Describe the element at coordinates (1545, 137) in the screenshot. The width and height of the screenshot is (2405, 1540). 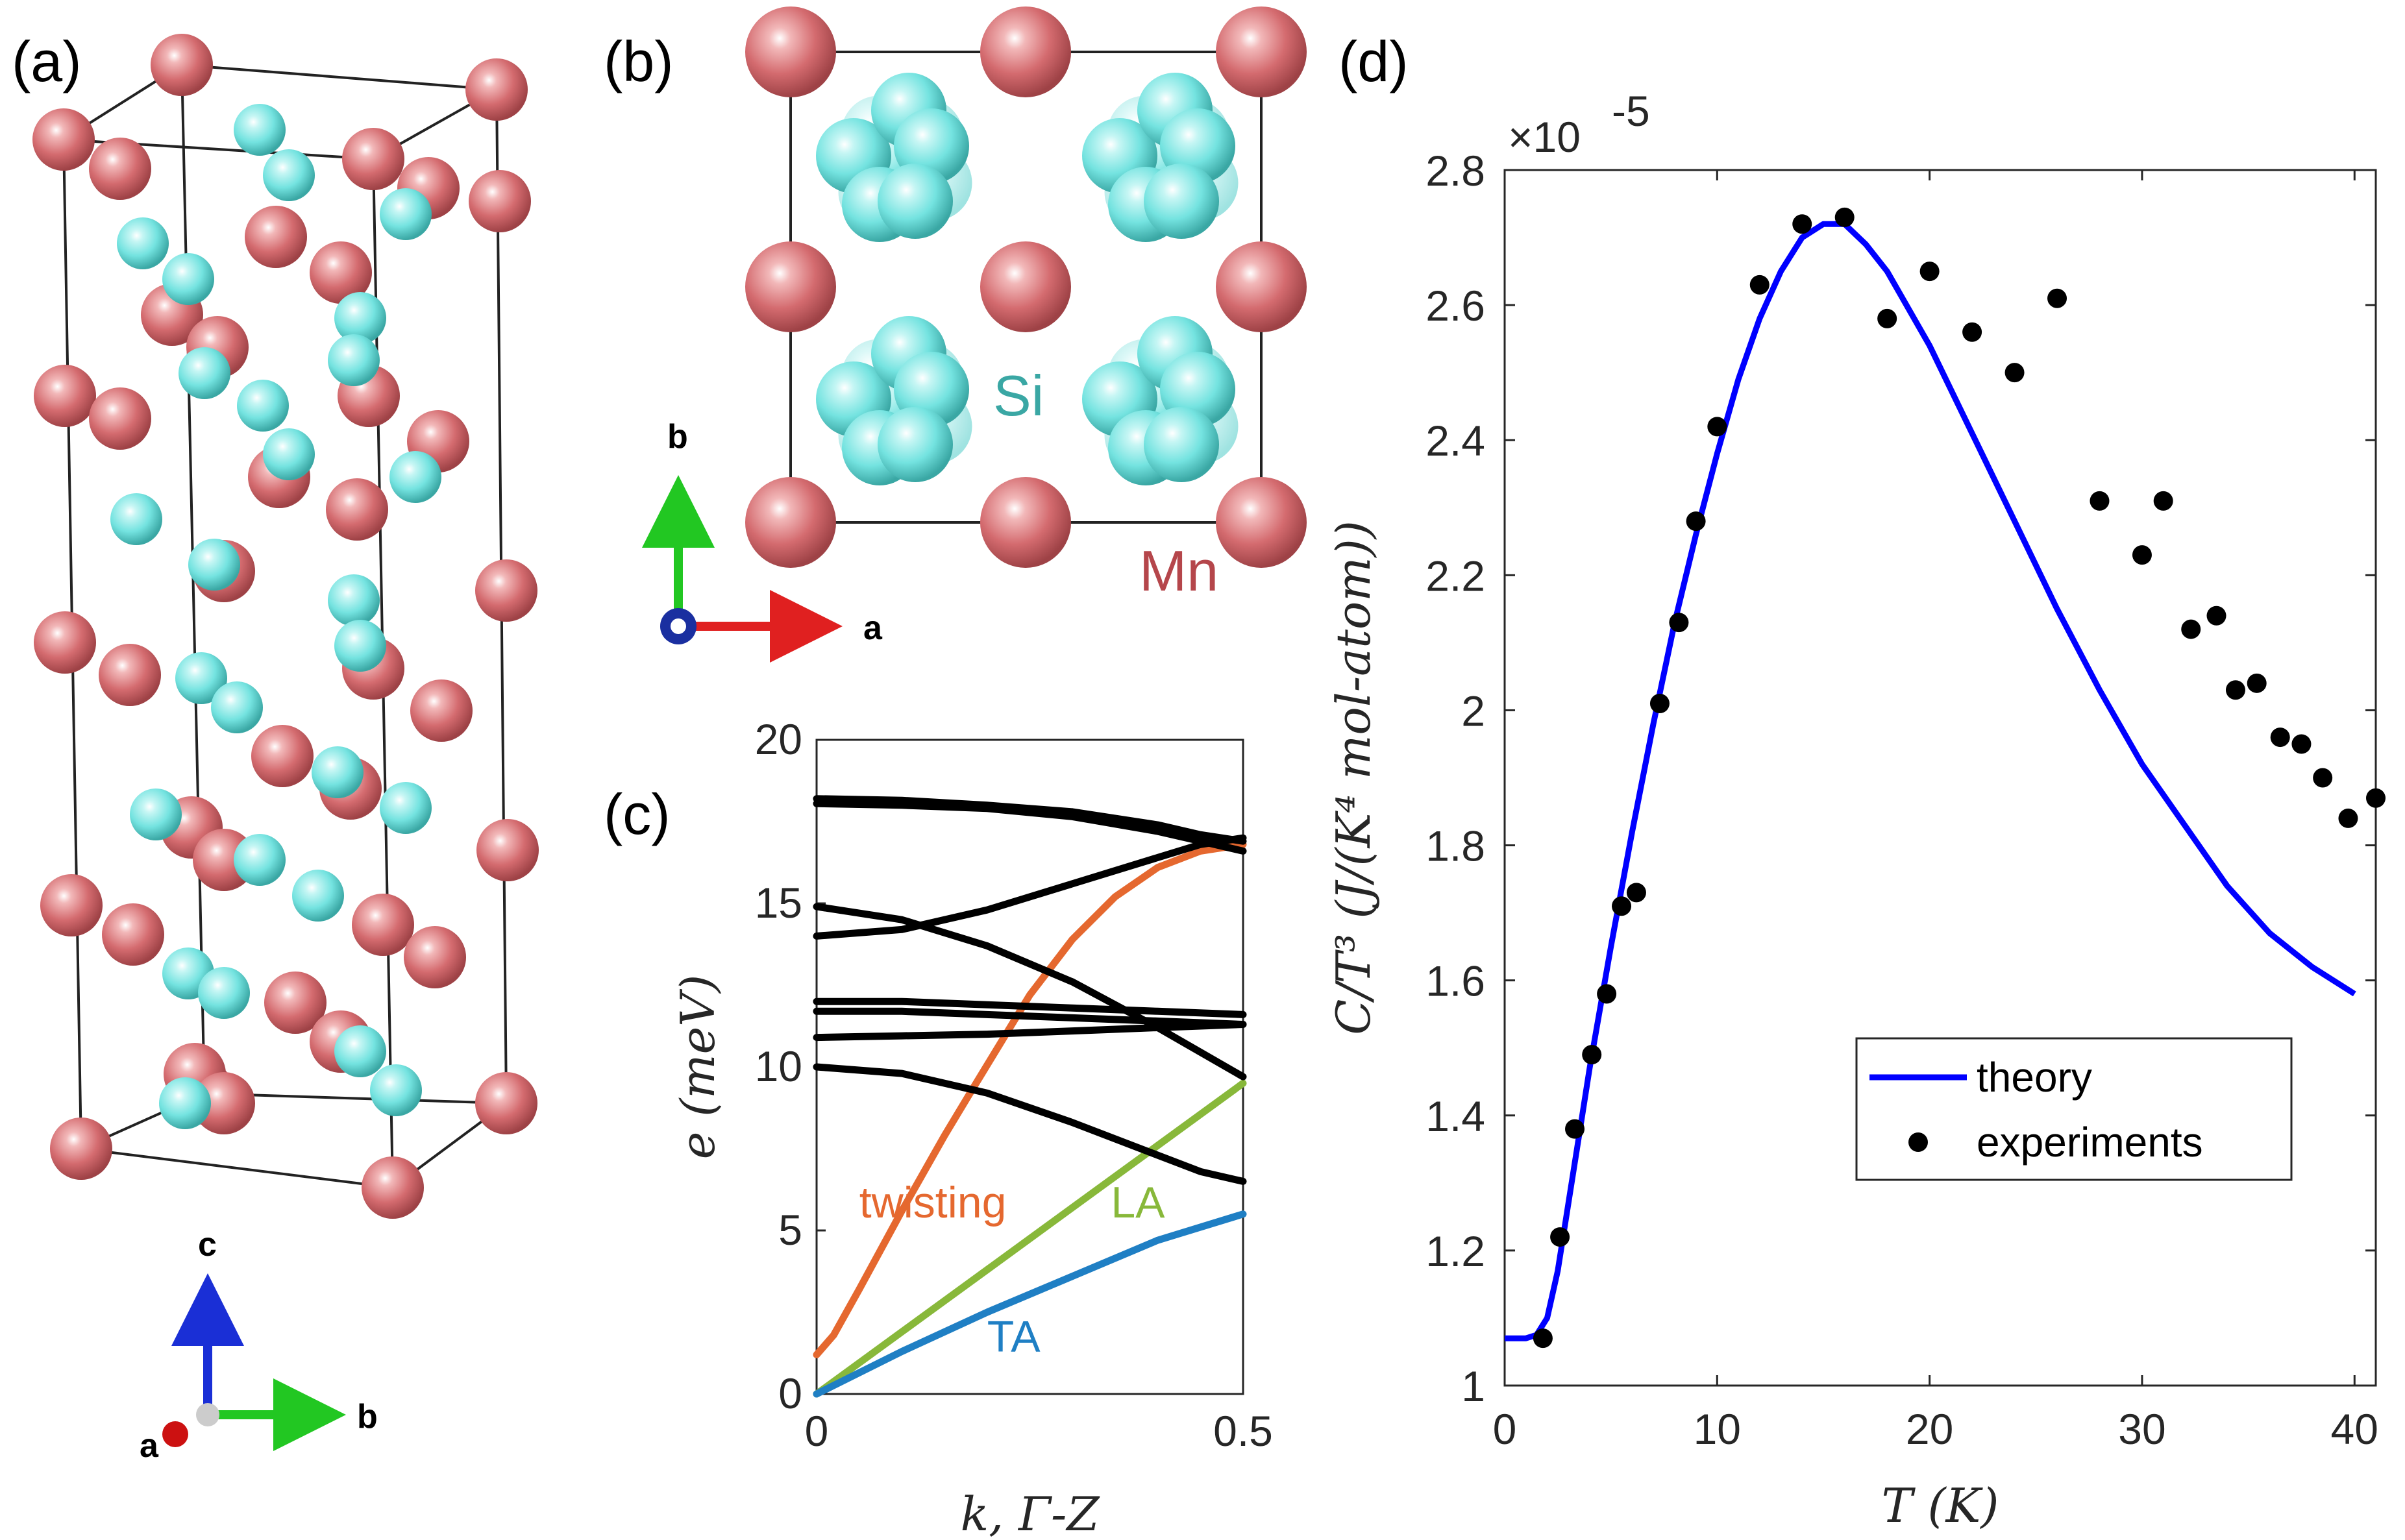
I see `scale-label: ×10` at that location.